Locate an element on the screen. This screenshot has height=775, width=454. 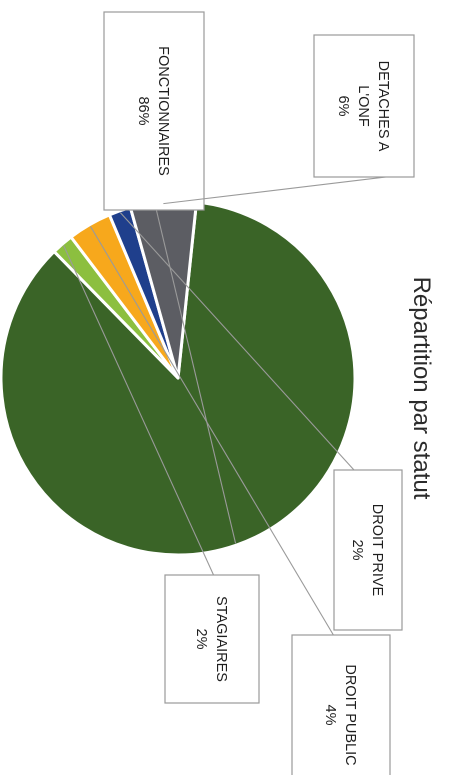
label-value: 86% is located at coordinates (143, 110).